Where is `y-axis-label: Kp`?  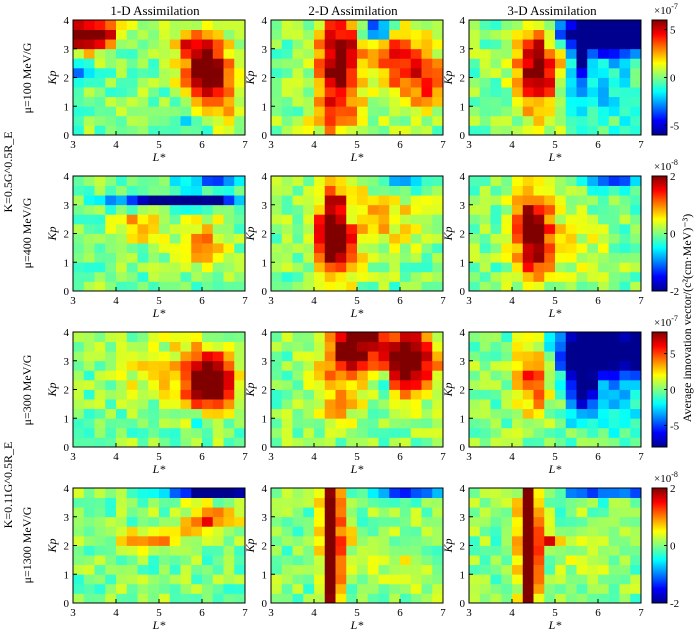
y-axis-label: Kp is located at coordinates (52, 233).